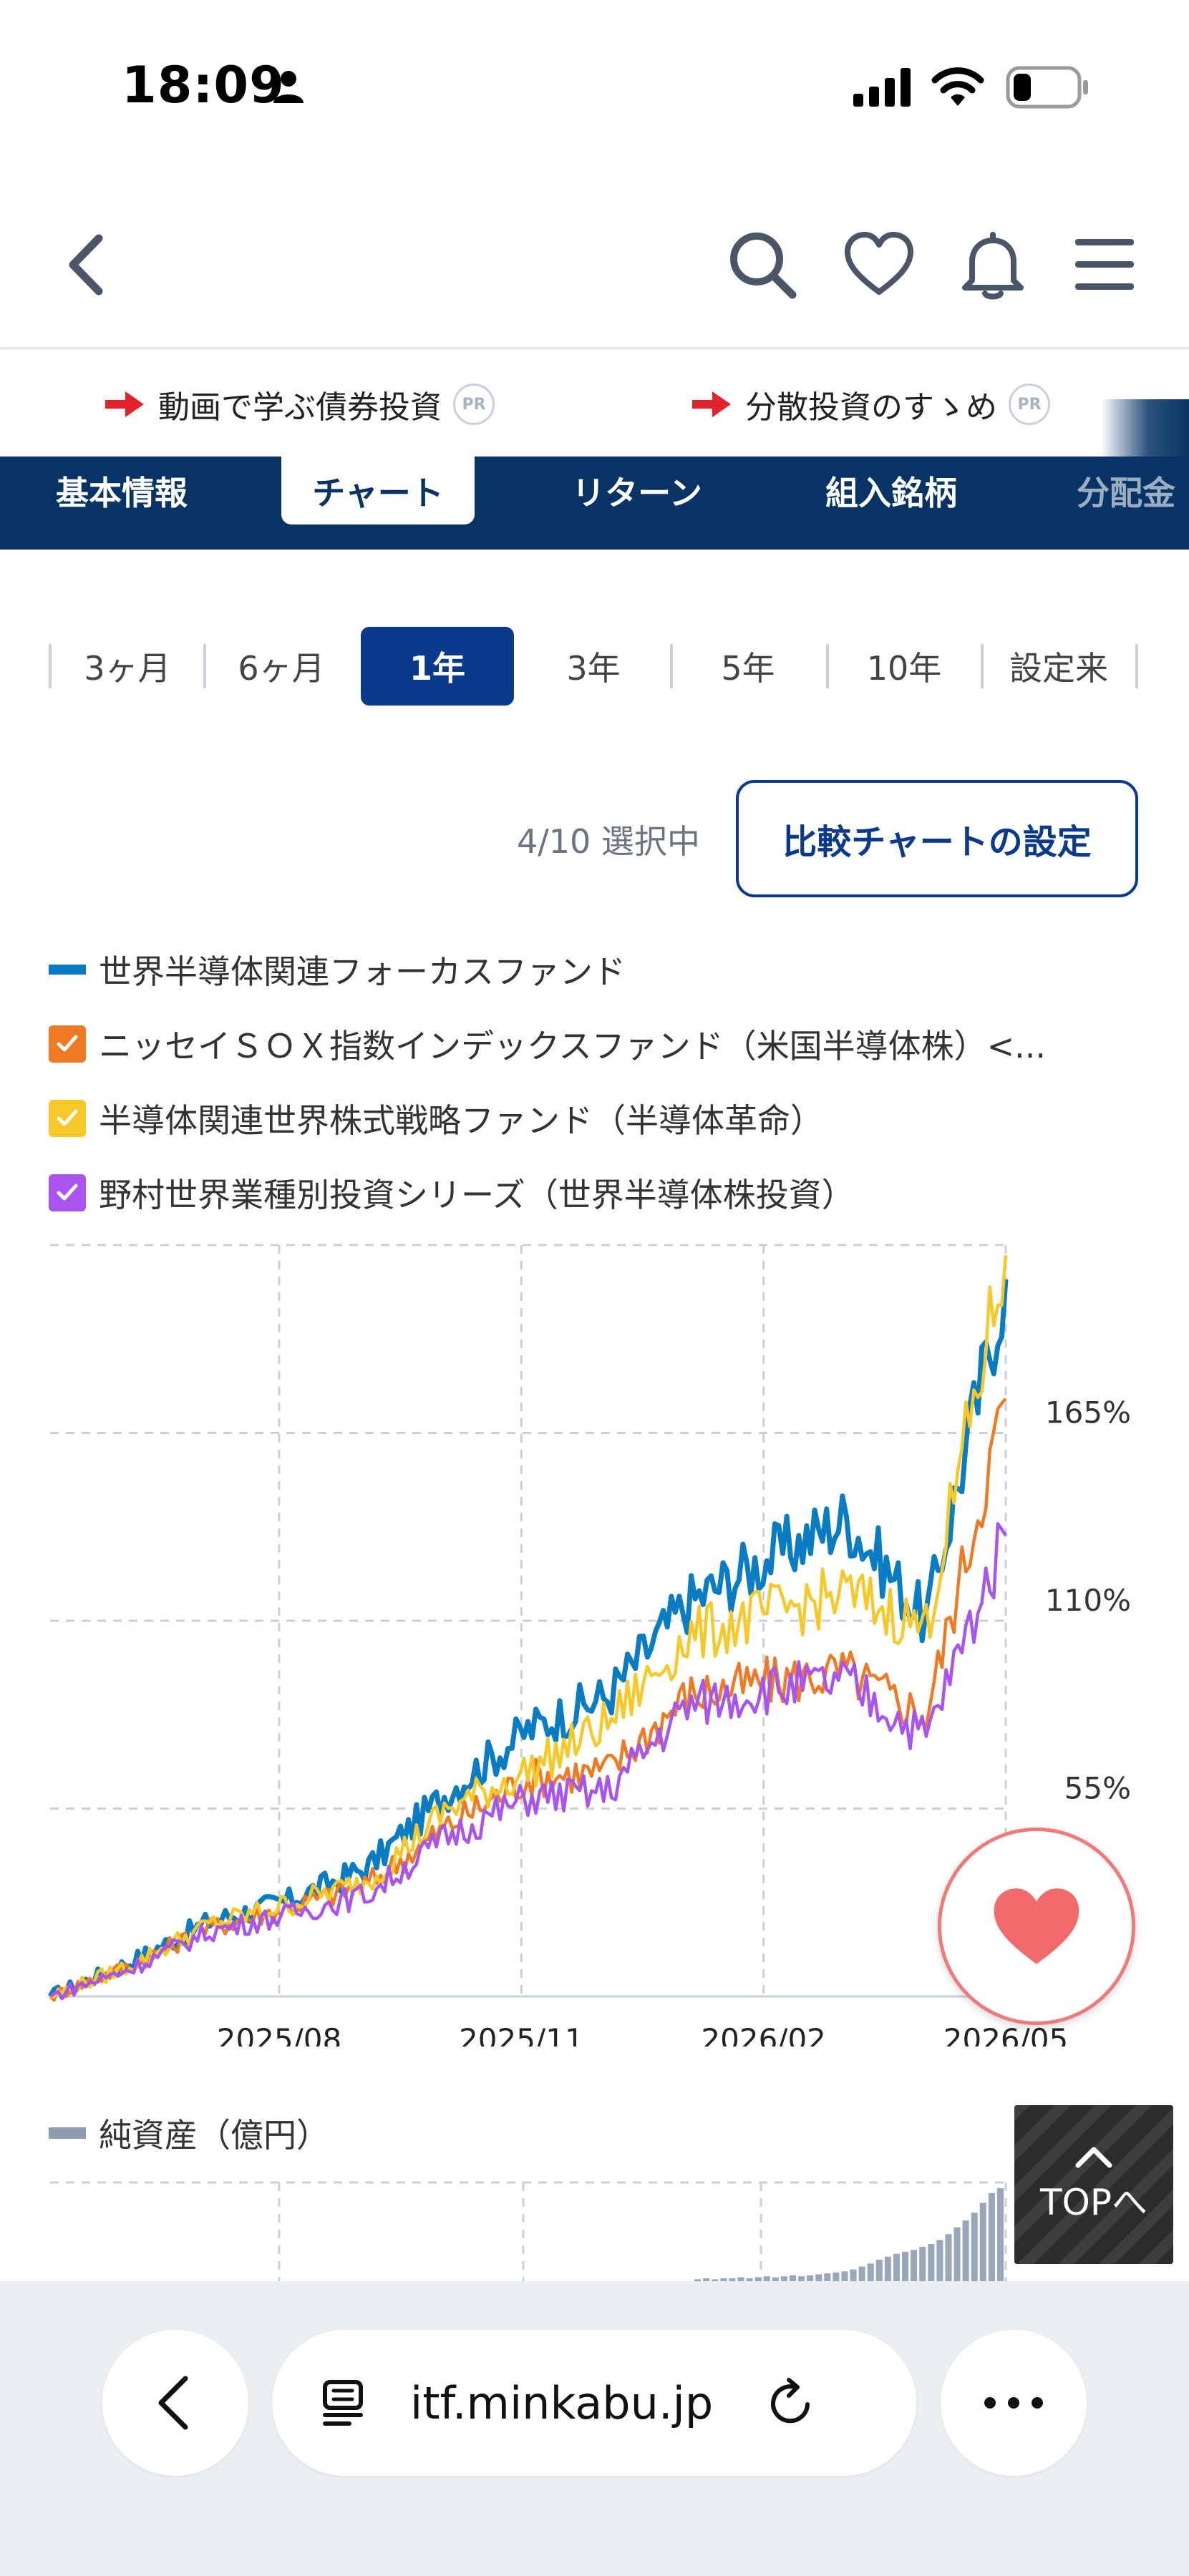 The image size is (1189, 2576). I want to click on period-1y: 1年, so click(437, 666).